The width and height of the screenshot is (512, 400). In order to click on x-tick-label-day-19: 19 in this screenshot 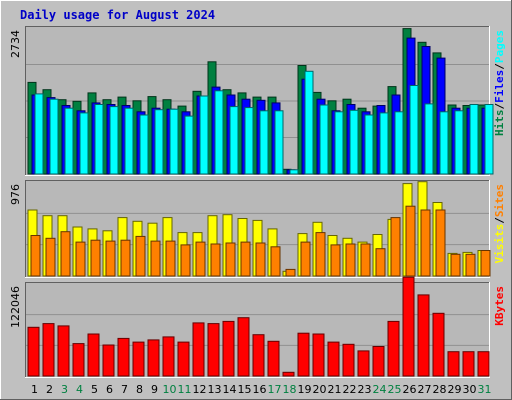, I will do `click(305, 389)`.